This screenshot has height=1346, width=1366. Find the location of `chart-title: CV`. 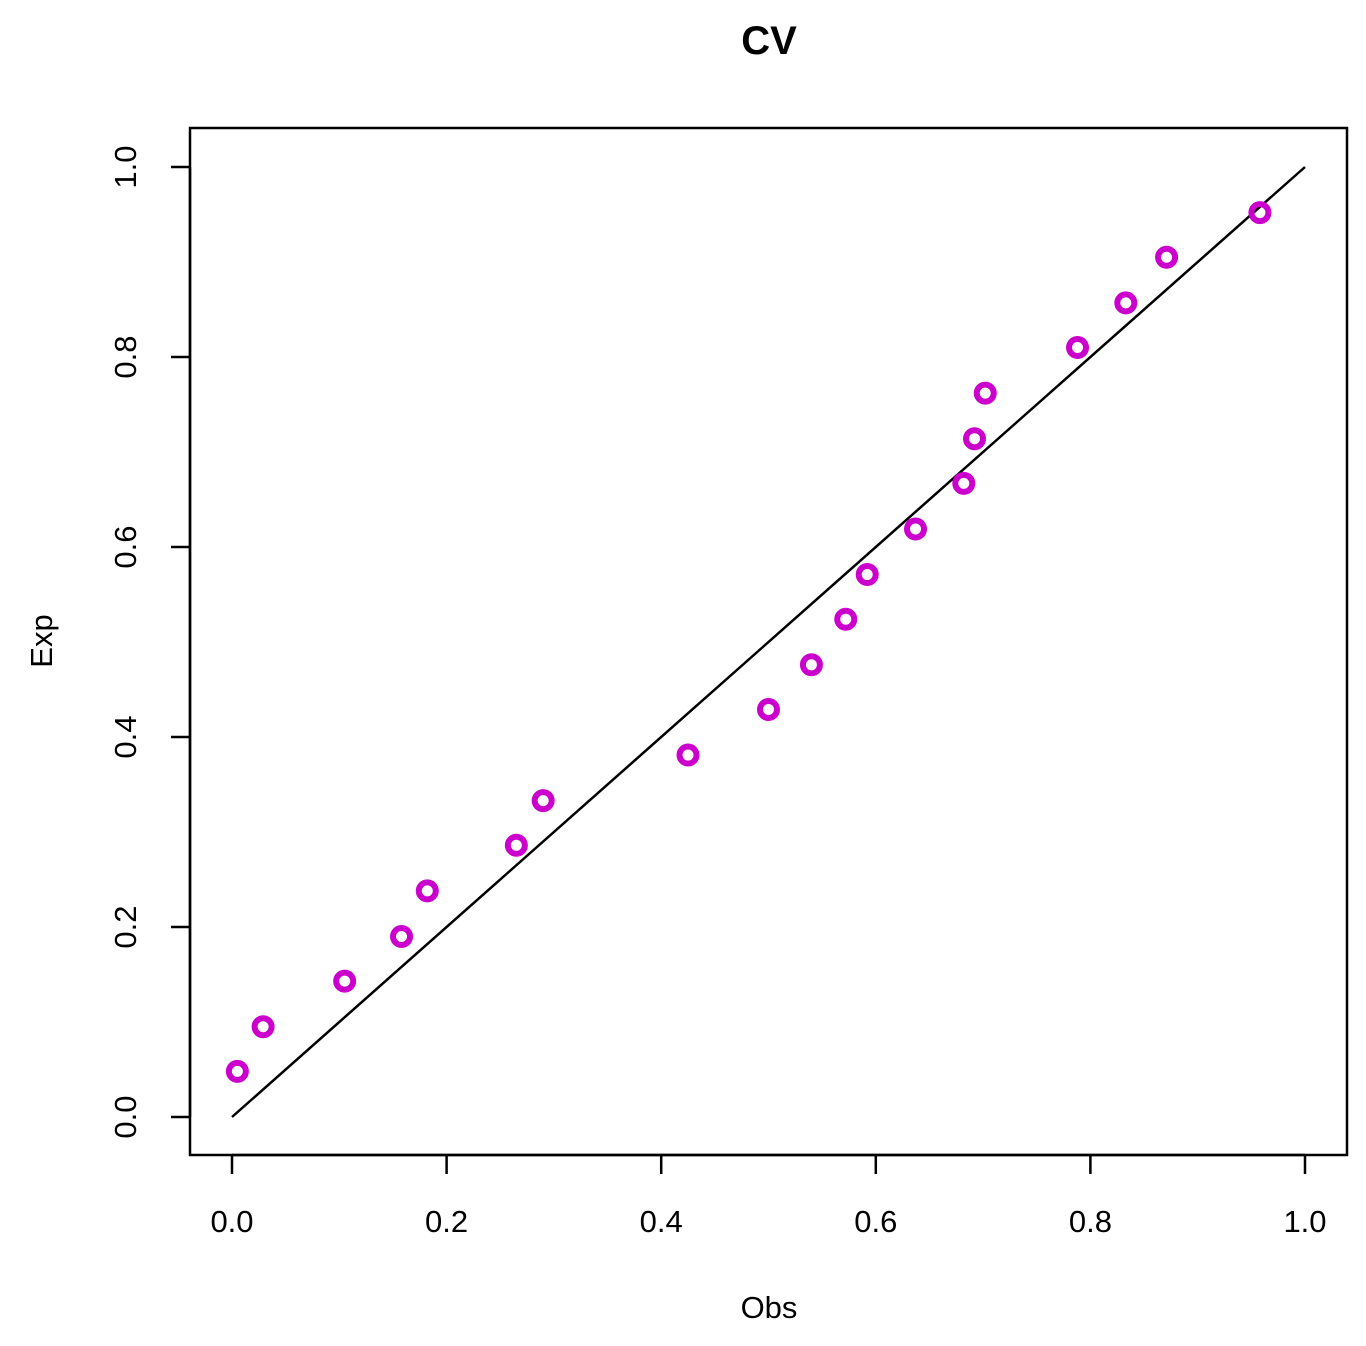

chart-title: CV is located at coordinates (769, 41).